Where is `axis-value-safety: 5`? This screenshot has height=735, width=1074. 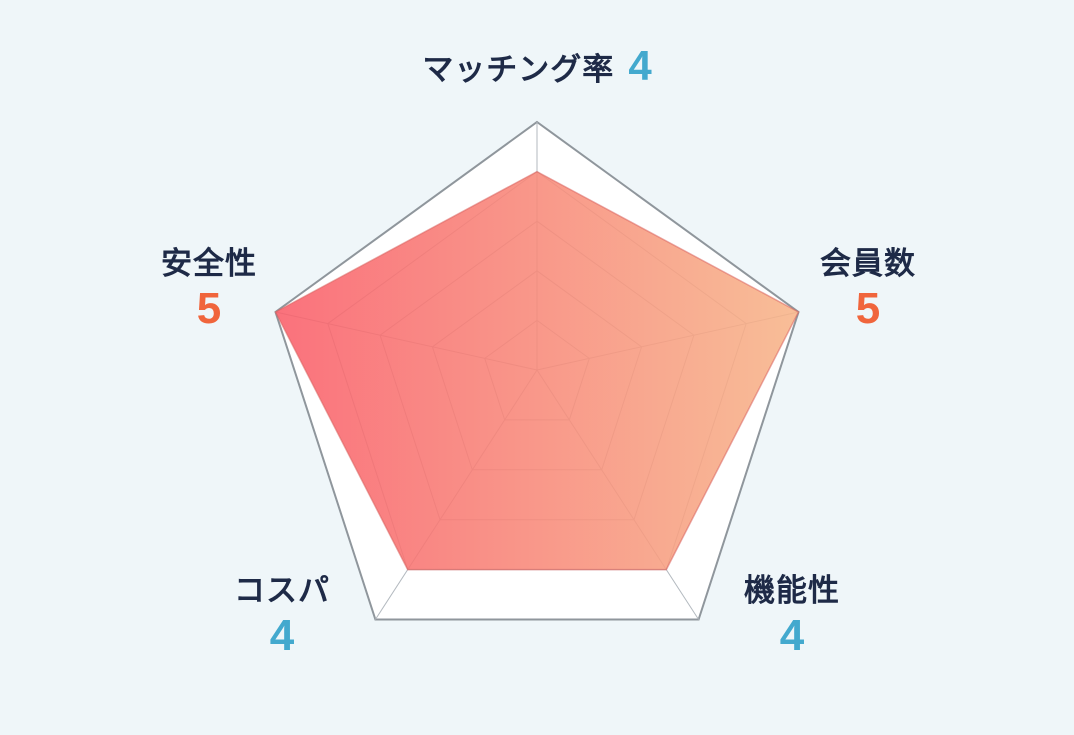
axis-value-safety: 5 is located at coordinates (209, 308).